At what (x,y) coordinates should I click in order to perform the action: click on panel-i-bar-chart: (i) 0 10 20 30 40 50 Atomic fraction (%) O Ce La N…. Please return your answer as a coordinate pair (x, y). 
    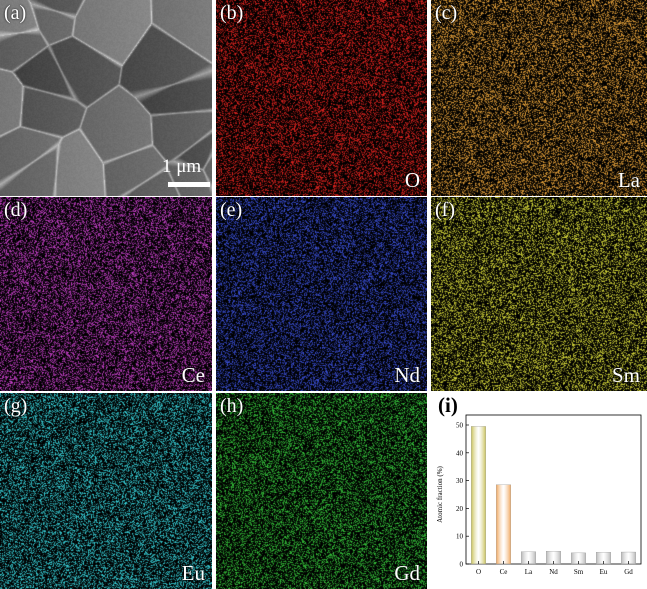
    Looking at the image, I should click on (538, 491).